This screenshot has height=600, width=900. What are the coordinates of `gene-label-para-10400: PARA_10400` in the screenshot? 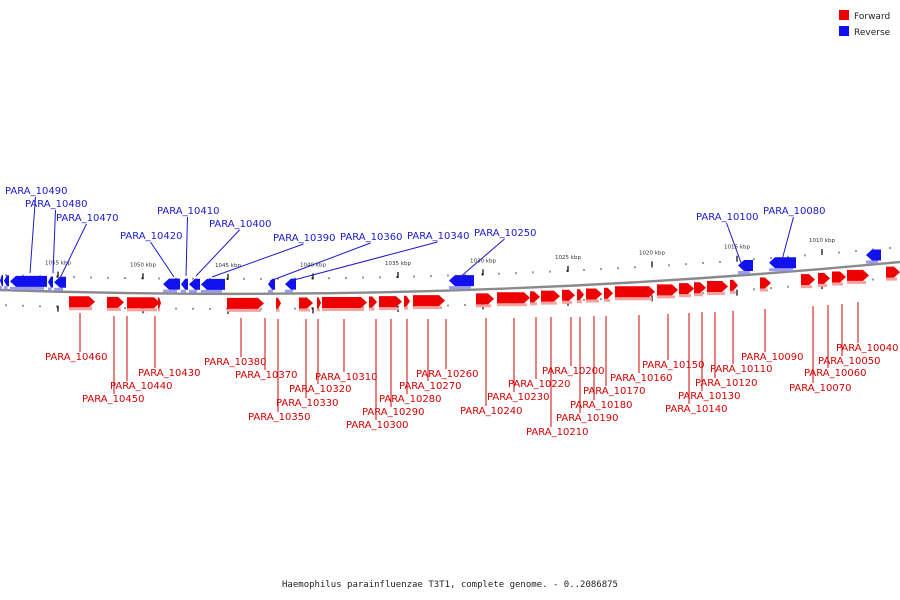 It's located at (240, 224).